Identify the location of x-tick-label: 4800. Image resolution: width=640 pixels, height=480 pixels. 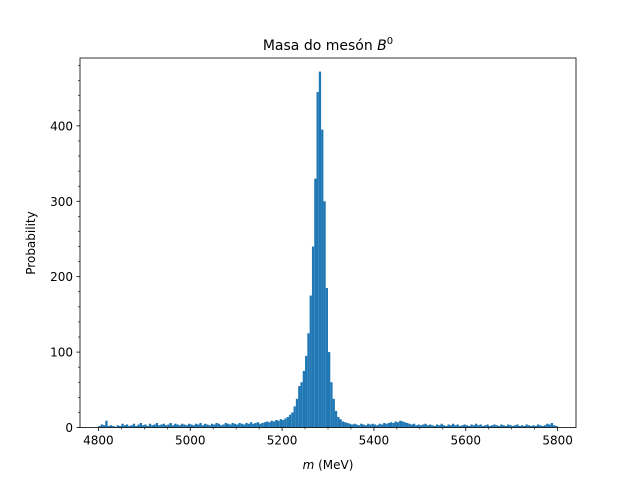
(98, 441).